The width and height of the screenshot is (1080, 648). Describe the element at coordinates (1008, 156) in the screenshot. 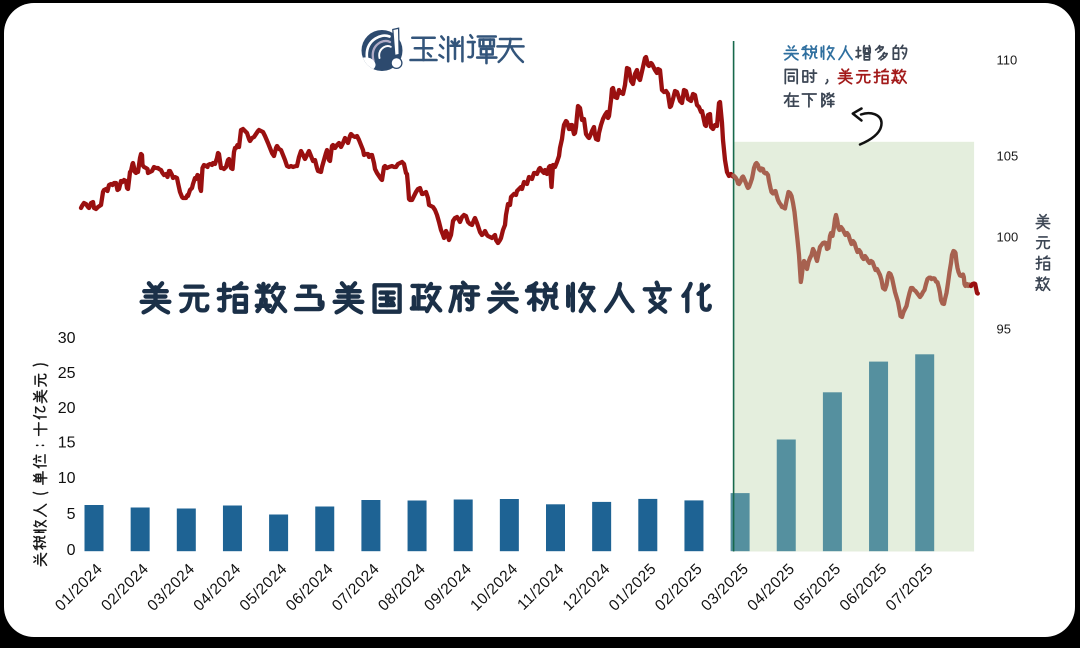

I see `svg-text: 105` at that location.